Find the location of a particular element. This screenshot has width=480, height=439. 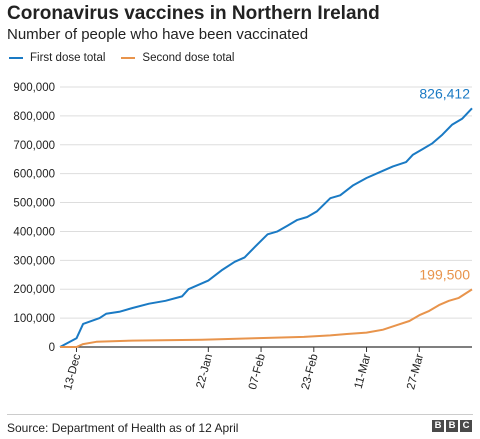

x-tick-label: 07-Feb is located at coordinates (257, 372).